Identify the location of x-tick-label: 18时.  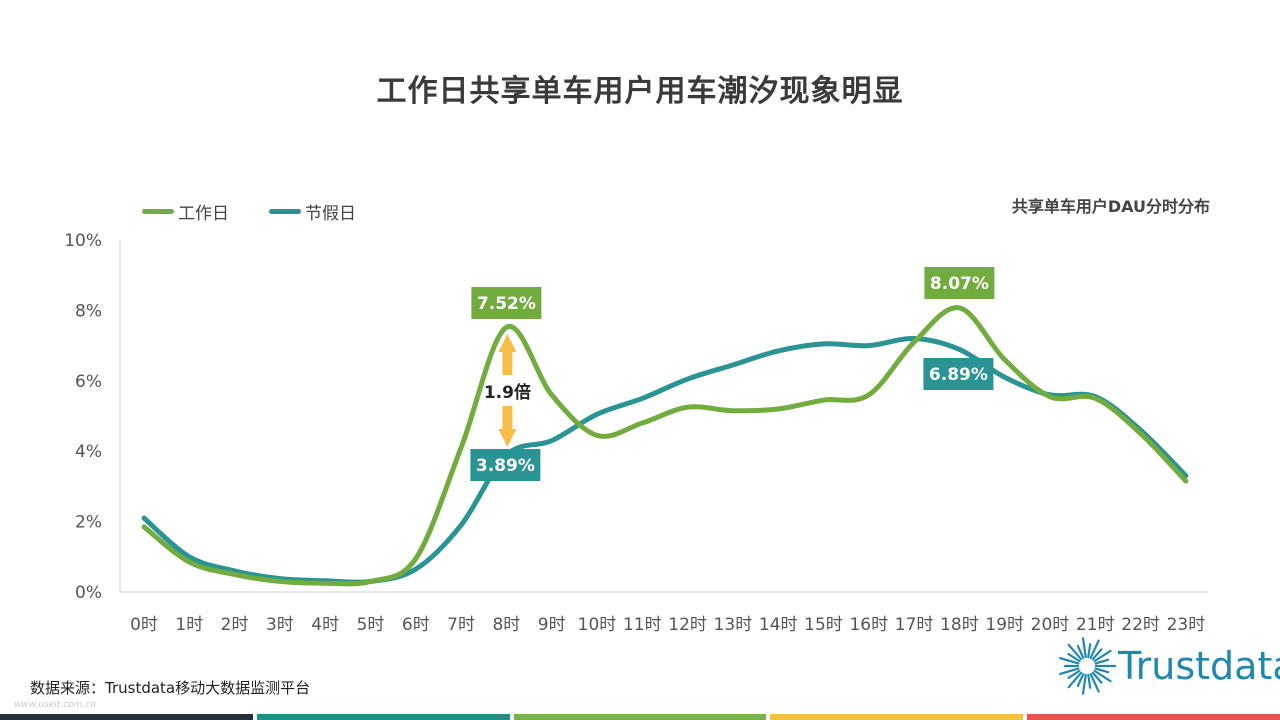
(959, 625).